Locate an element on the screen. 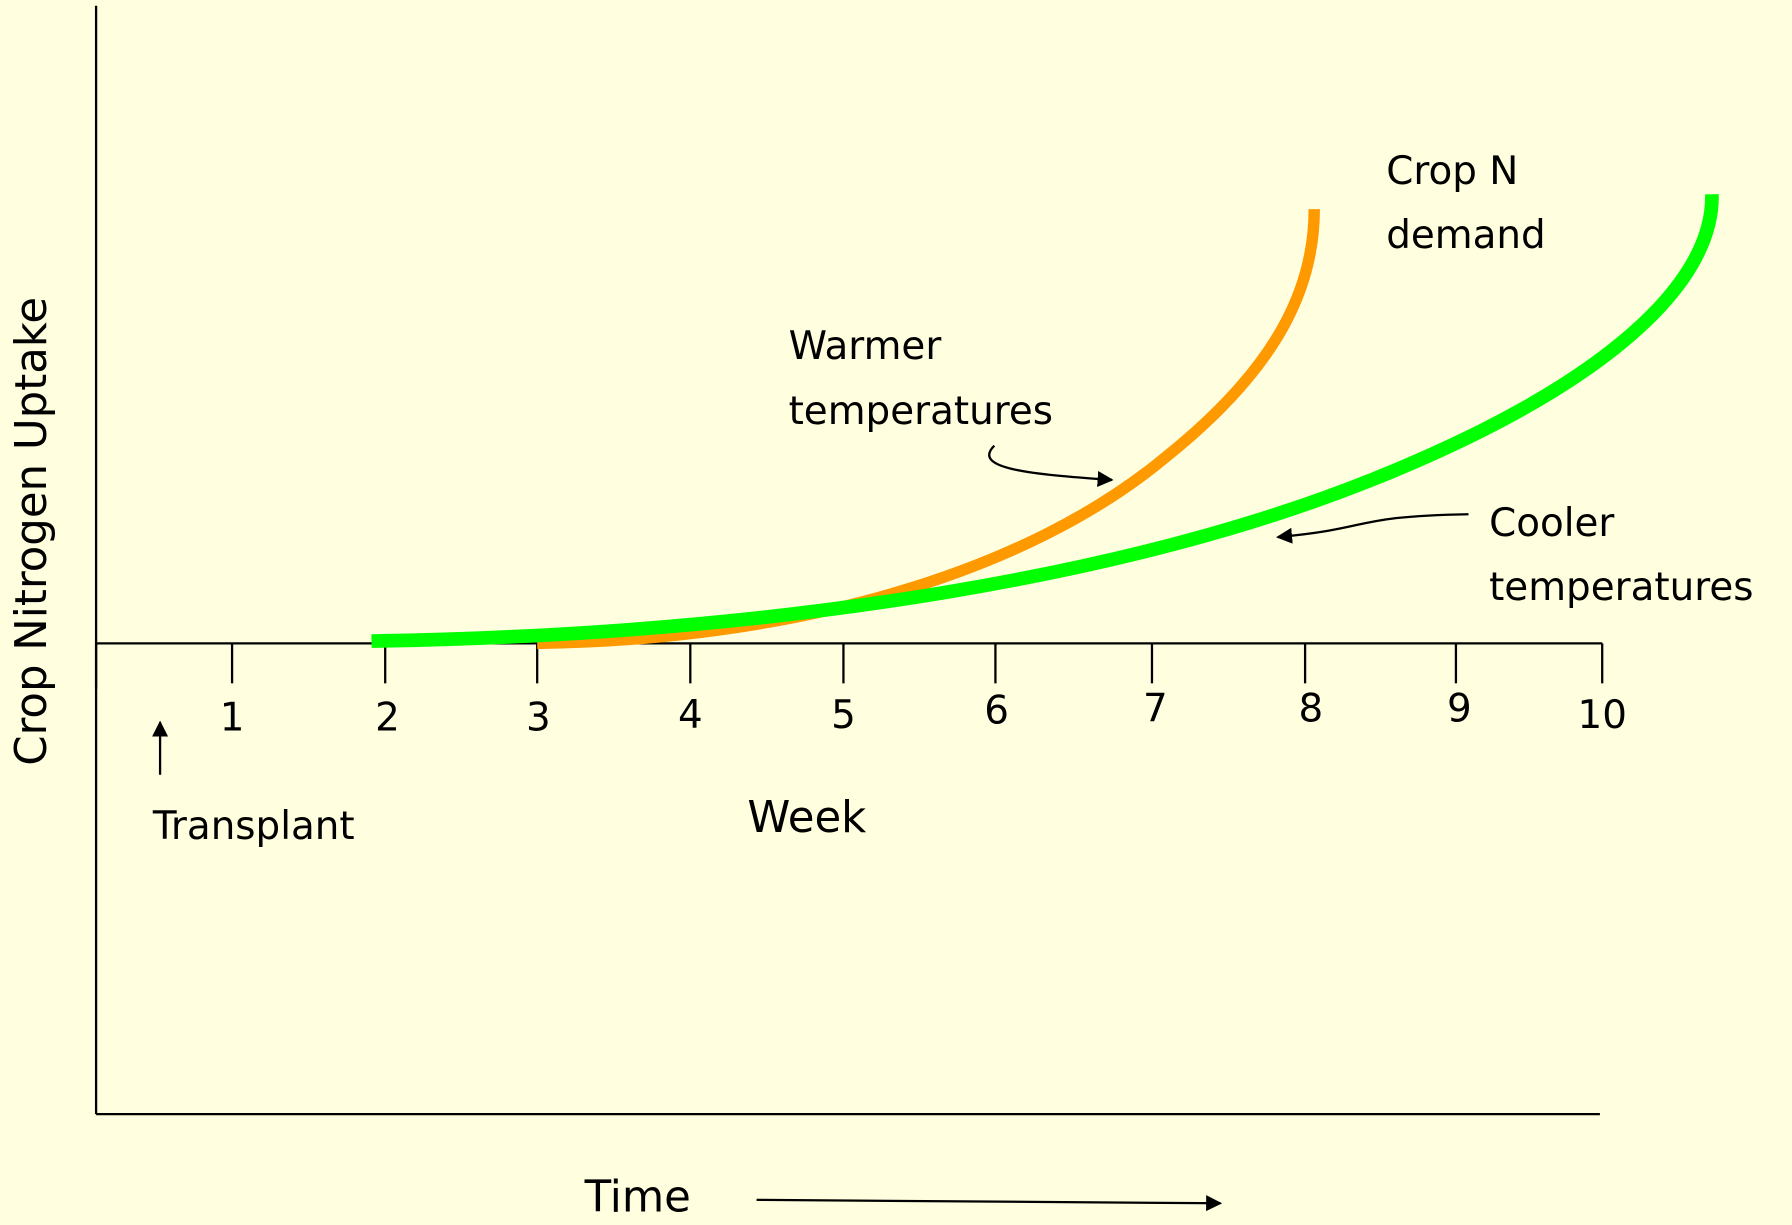 This screenshot has width=1792, height=1225. tick-label: 3 is located at coordinates (538, 717).